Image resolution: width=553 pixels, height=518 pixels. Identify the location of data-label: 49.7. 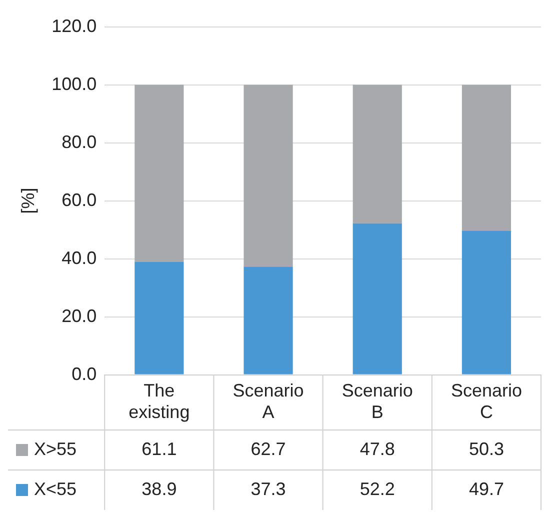
(486, 488).